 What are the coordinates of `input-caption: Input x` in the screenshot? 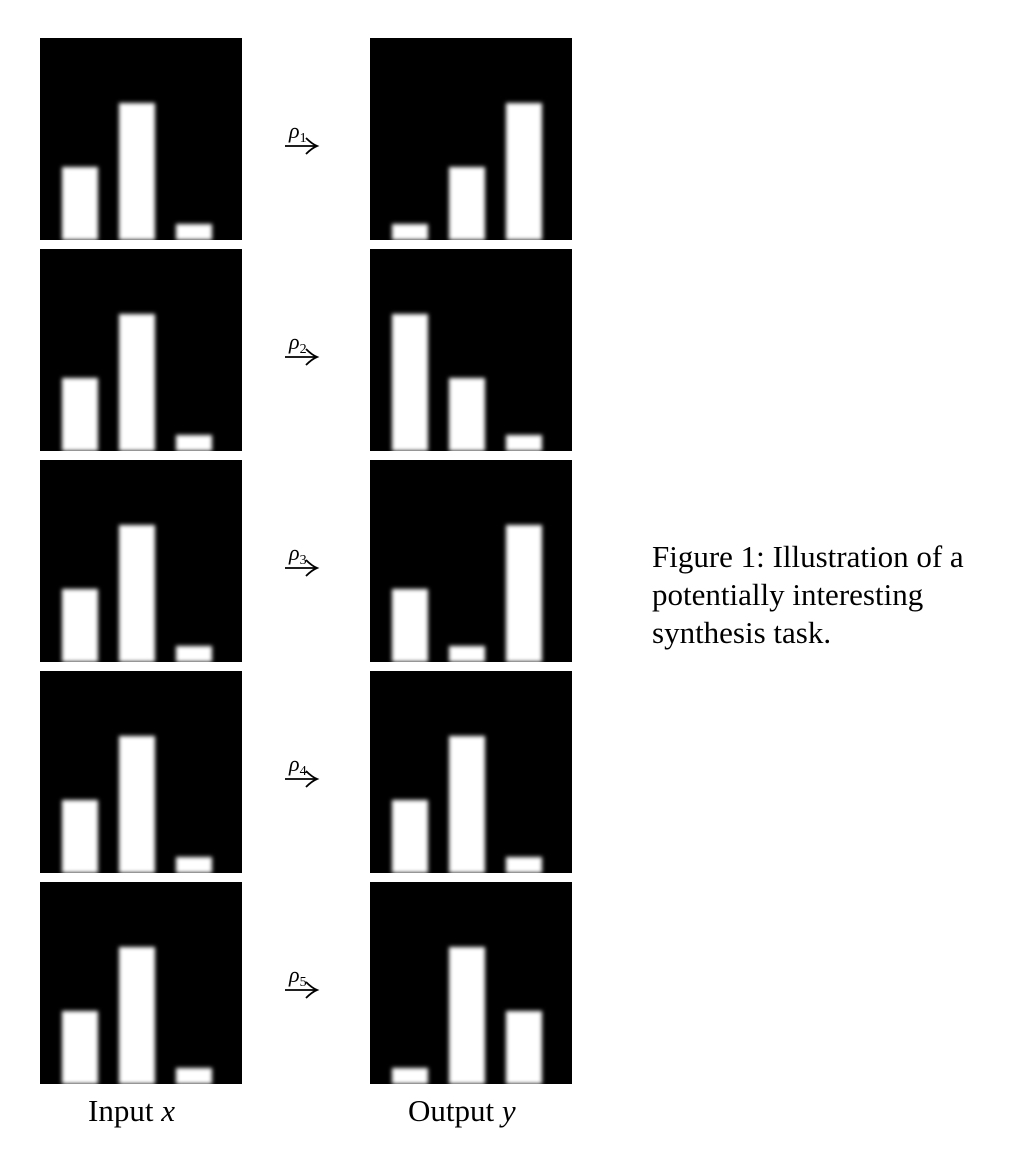 It's located at (131, 1110).